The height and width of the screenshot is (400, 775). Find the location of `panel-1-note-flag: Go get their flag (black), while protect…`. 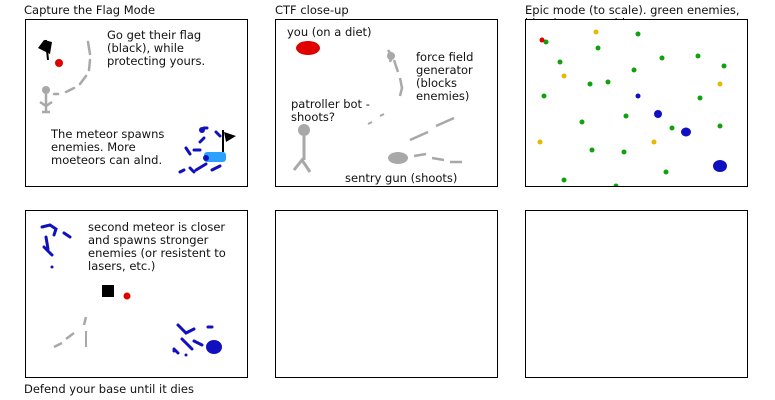

panel-1-note-flag: Go get their flag (black), while protect… is located at coordinates (156, 48).